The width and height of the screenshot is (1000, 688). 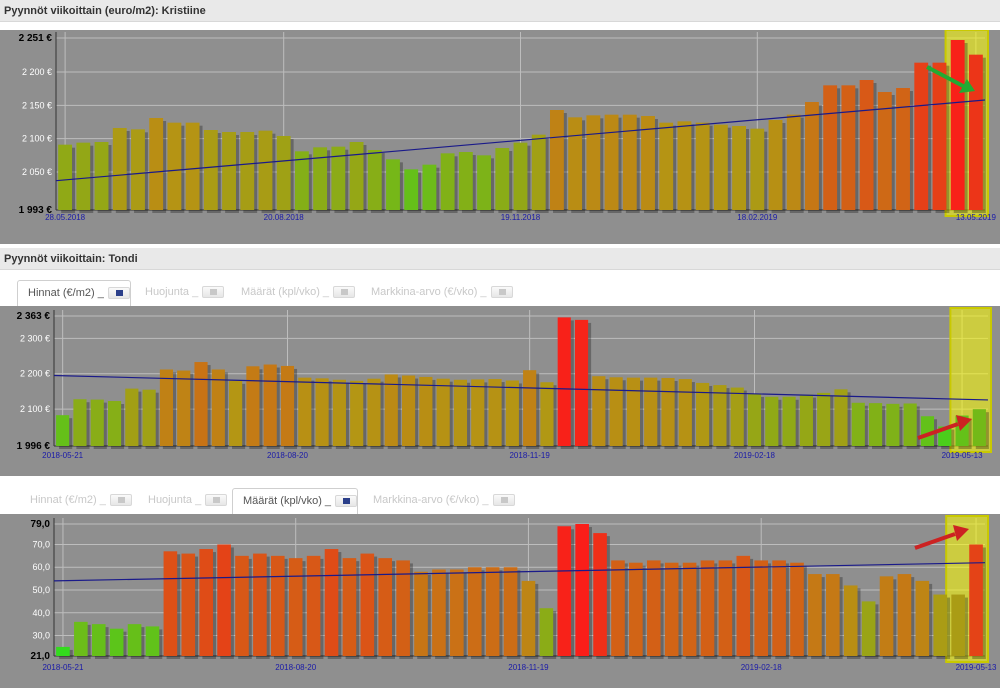 What do you see at coordinates (172, 292) in the screenshot?
I see `tab-volatility-label: Huojunta _` at bounding box center [172, 292].